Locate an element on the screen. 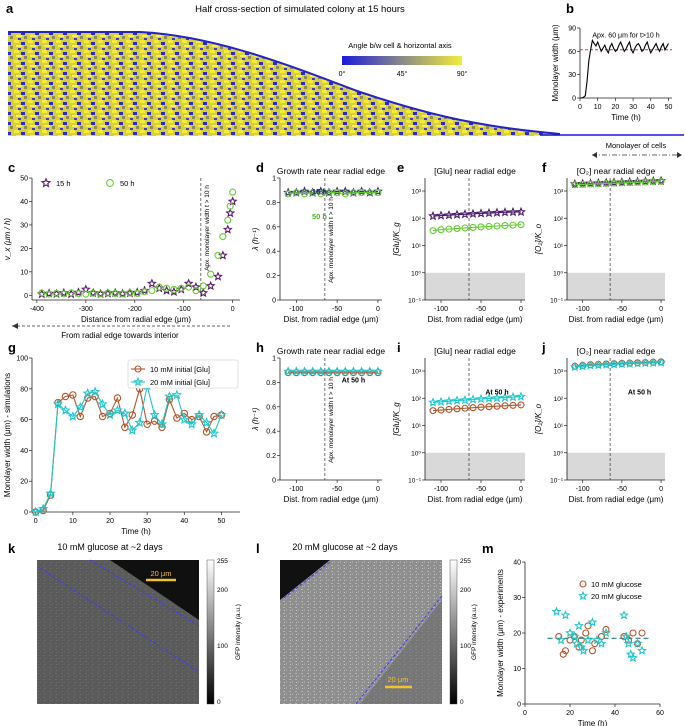 Image resolution: width=685 pixels, height=726 pixels. e-50-h-line is located at coordinates (477, 228).